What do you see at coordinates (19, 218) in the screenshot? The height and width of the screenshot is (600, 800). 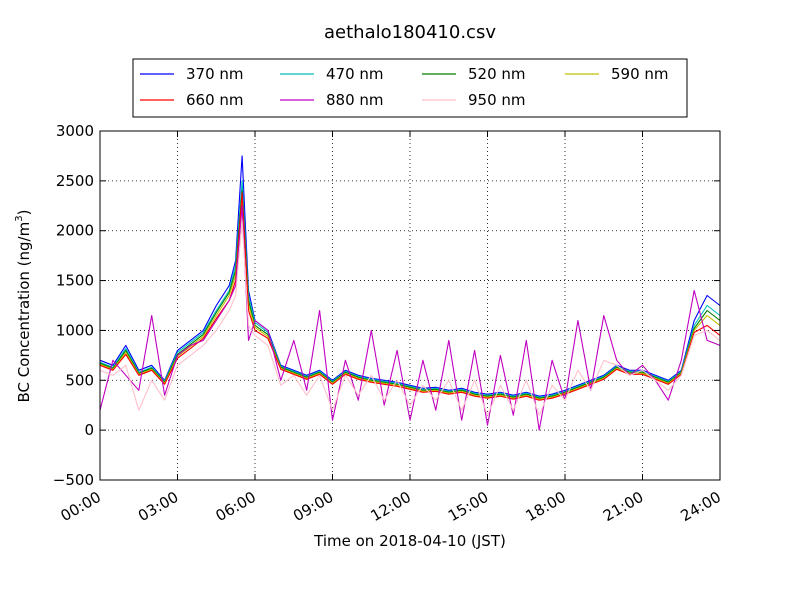 I see `y-axis-title-superscript: 3` at bounding box center [19, 218].